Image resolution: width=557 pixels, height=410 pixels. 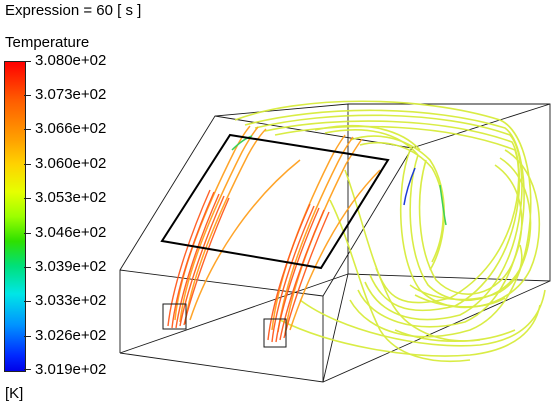 What do you see at coordinates (248, 266) in the screenshot?
I see `streamlines-hot` at bounding box center [248, 266].